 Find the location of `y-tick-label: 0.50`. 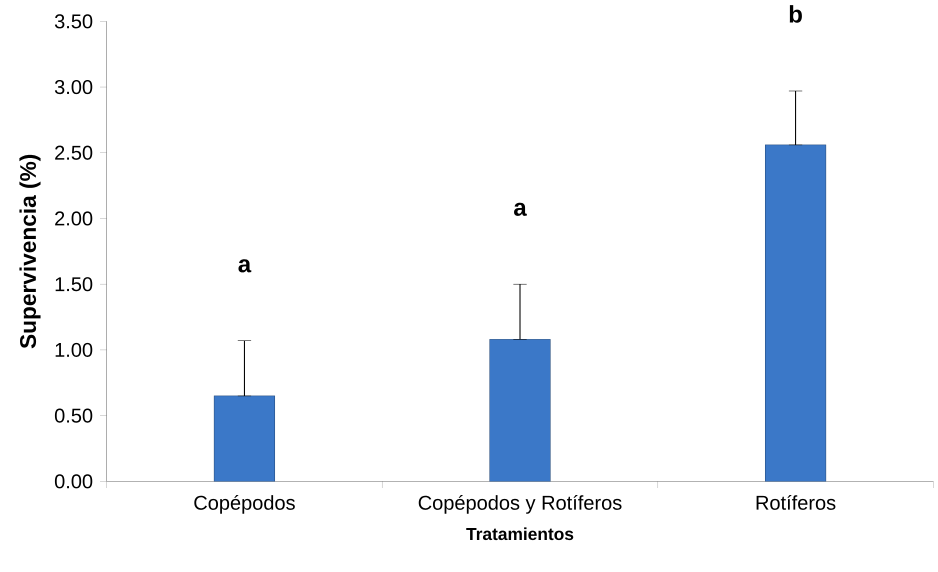

y-tick-label: 0.50 is located at coordinates (73, 415).